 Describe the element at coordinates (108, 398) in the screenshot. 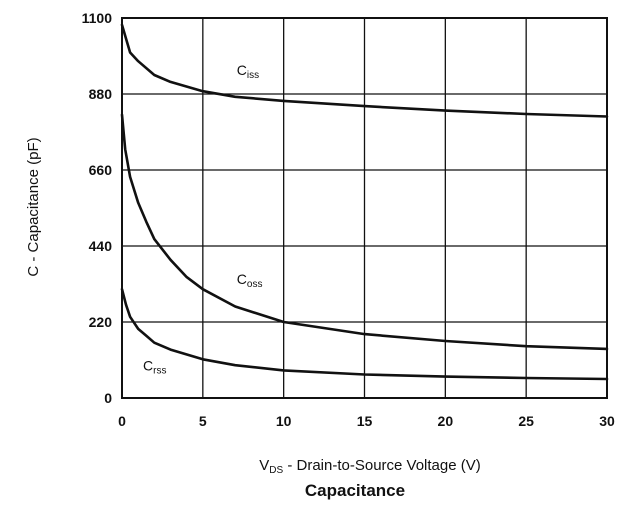

I see `y-tick-label: 0` at that location.